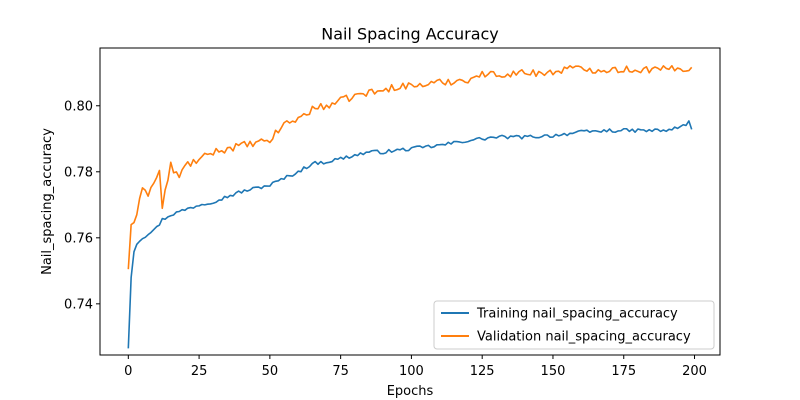  What do you see at coordinates (411, 371) in the screenshot?
I see `x-tick-label: 100` at bounding box center [411, 371].